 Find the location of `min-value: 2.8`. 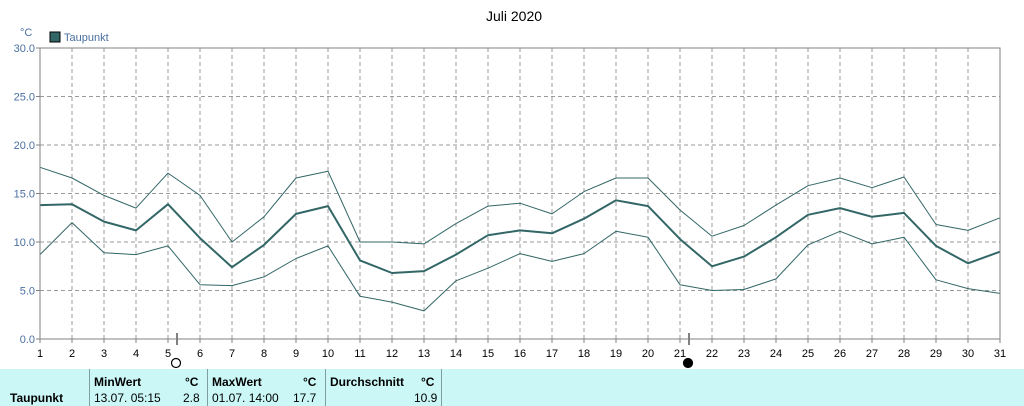

min-value: 2.8 is located at coordinates (191, 398).